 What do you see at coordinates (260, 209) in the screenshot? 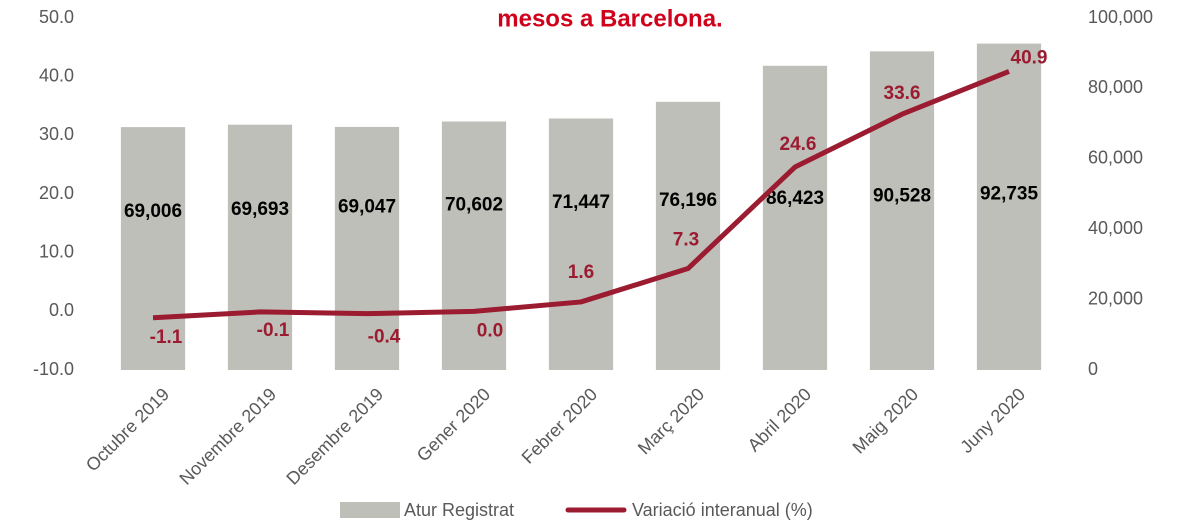
I see `bar-value-label: 69,693` at bounding box center [260, 209].